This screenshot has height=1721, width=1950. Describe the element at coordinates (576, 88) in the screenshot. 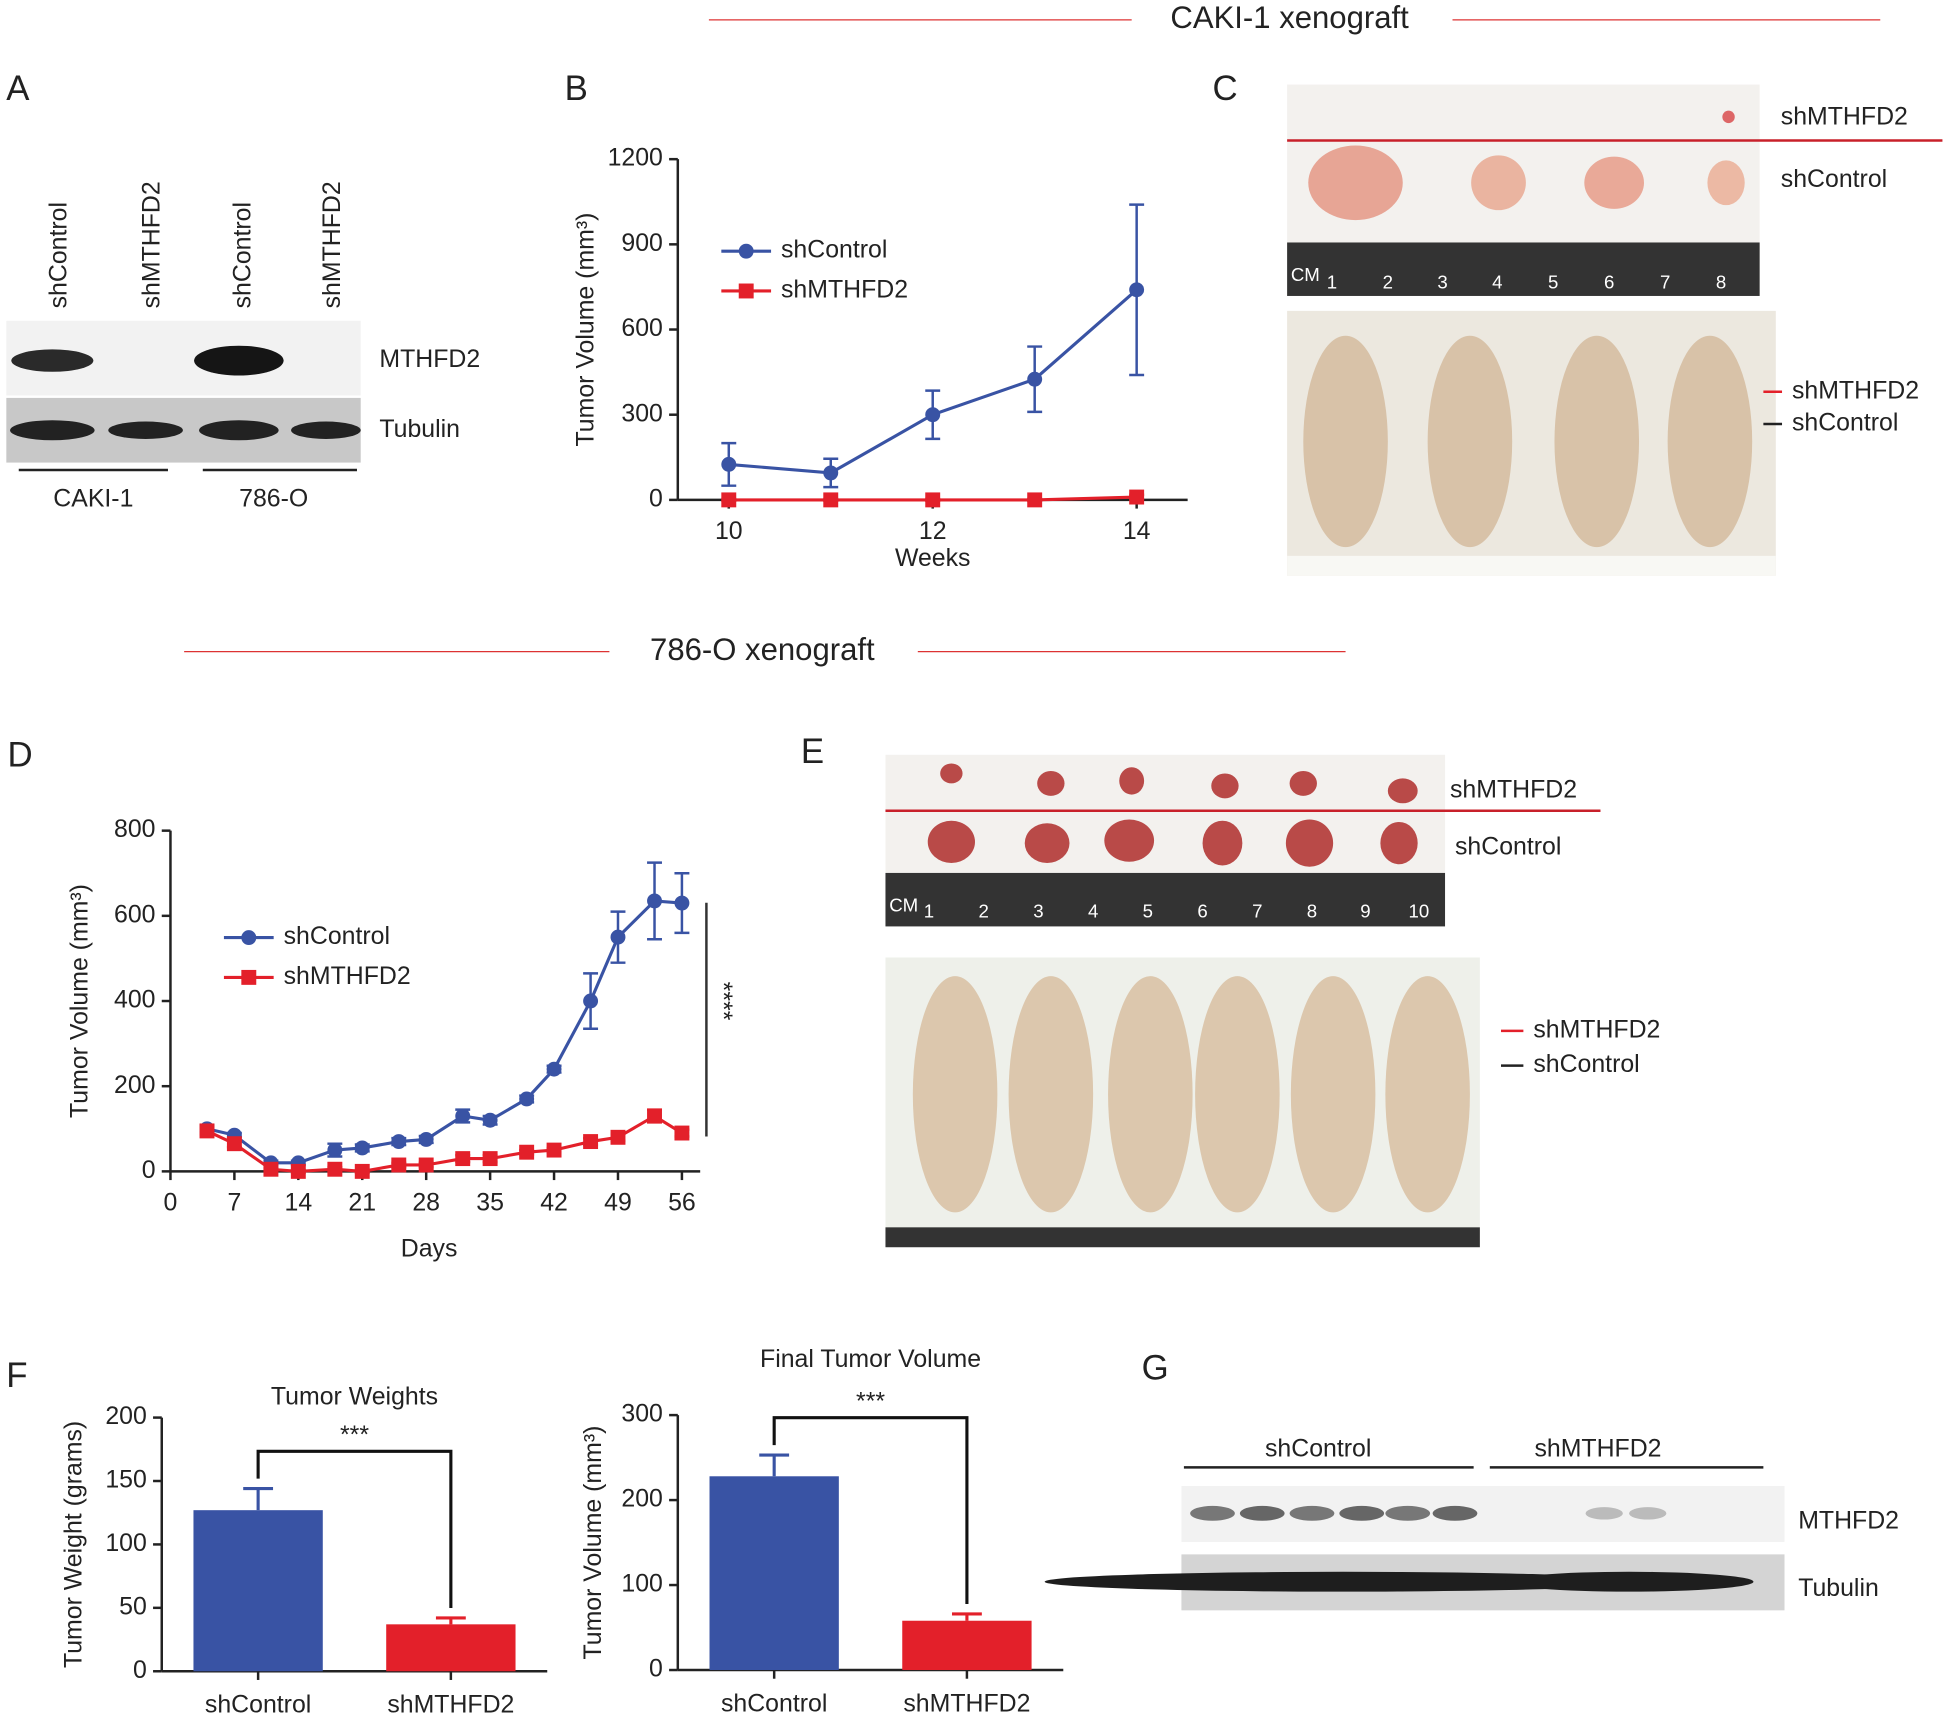

I see `panel-letter: B` at that location.